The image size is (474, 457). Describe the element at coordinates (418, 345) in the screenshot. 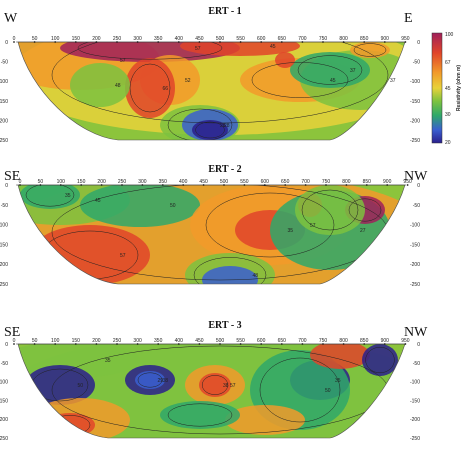

I see `y-tick-label-right: 0` at that location.